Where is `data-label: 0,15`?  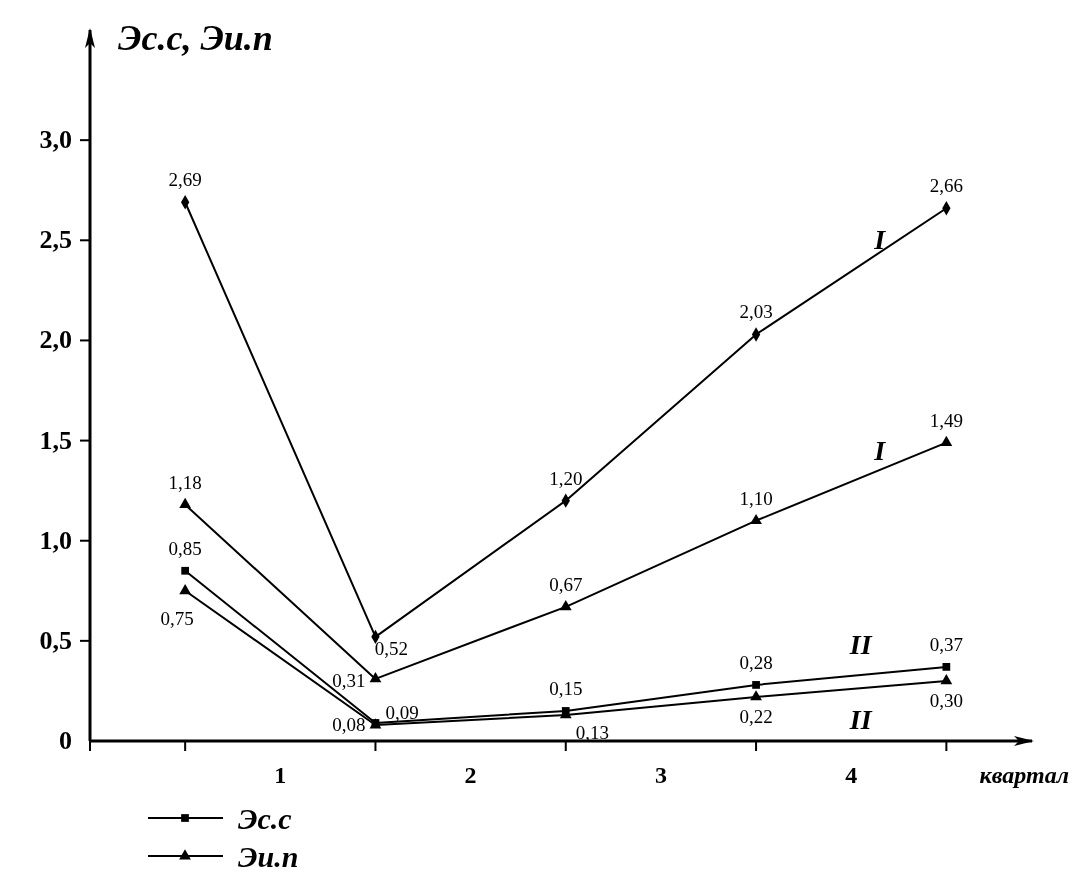 data-label: 0,15 is located at coordinates (566, 688).